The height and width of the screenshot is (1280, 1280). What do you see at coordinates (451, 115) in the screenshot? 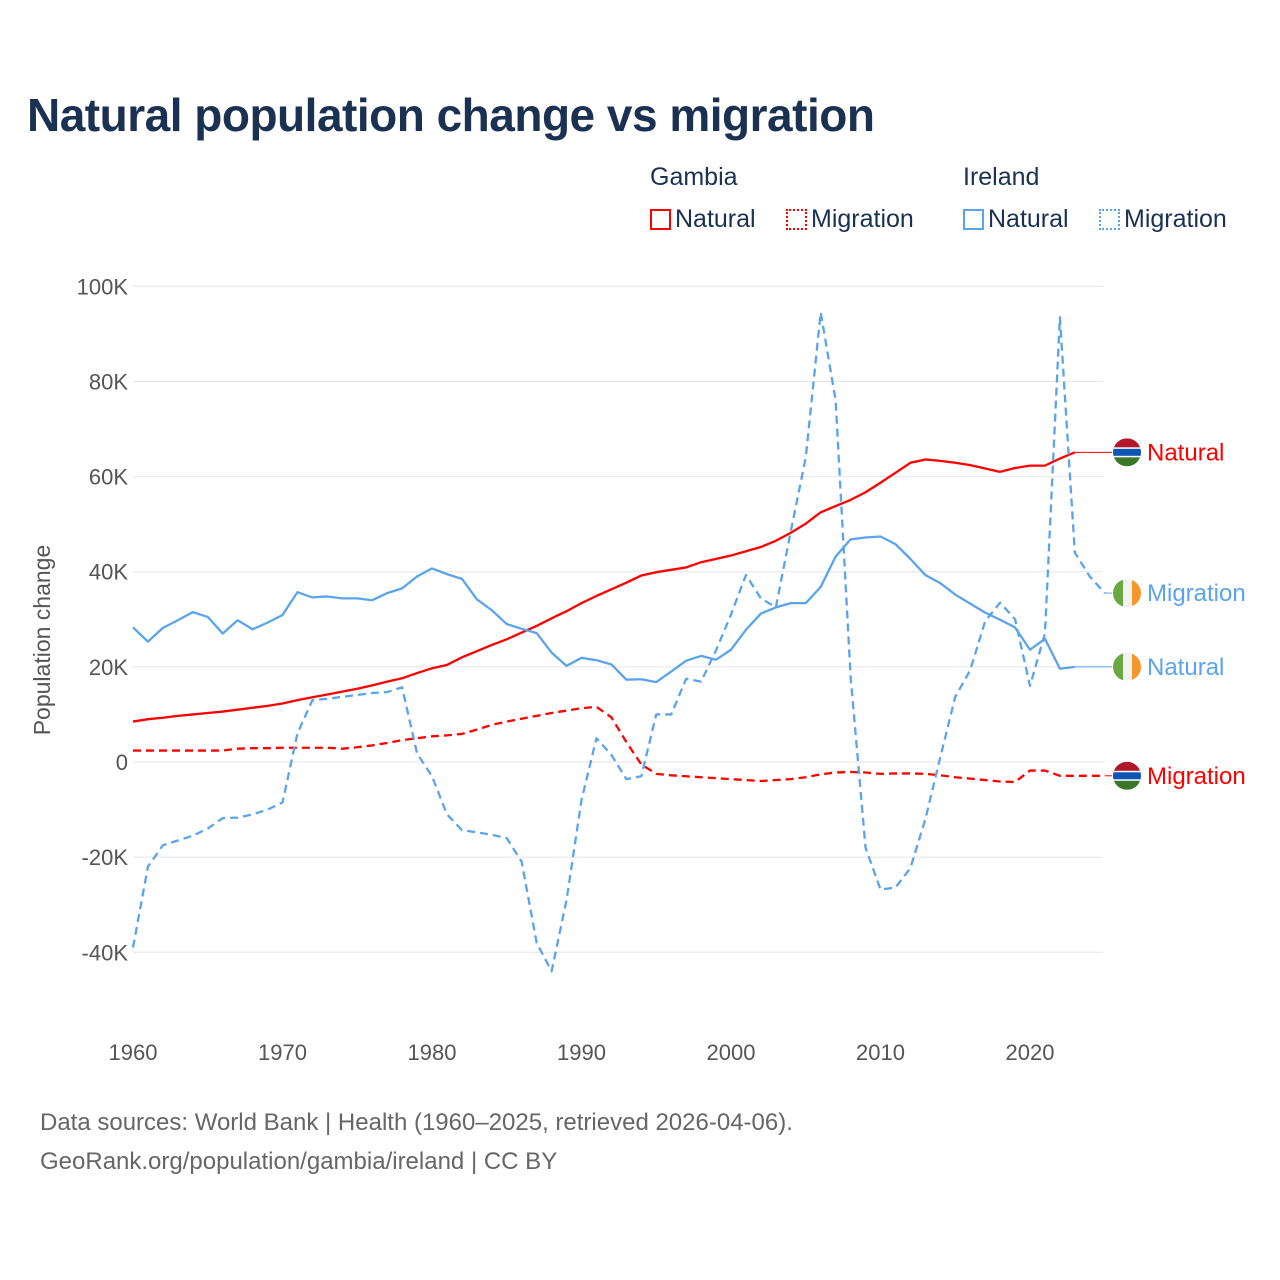
I see `chart-title: Natural population change vs migration` at bounding box center [451, 115].